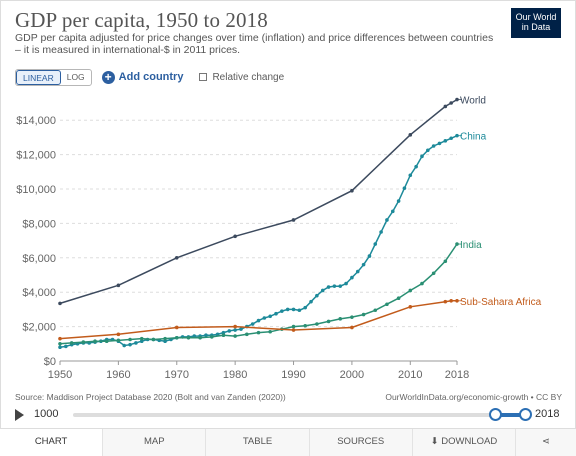 This screenshot has width=576, height=456. Describe the element at coordinates (19, 415) in the screenshot. I see `play-icon` at that location.